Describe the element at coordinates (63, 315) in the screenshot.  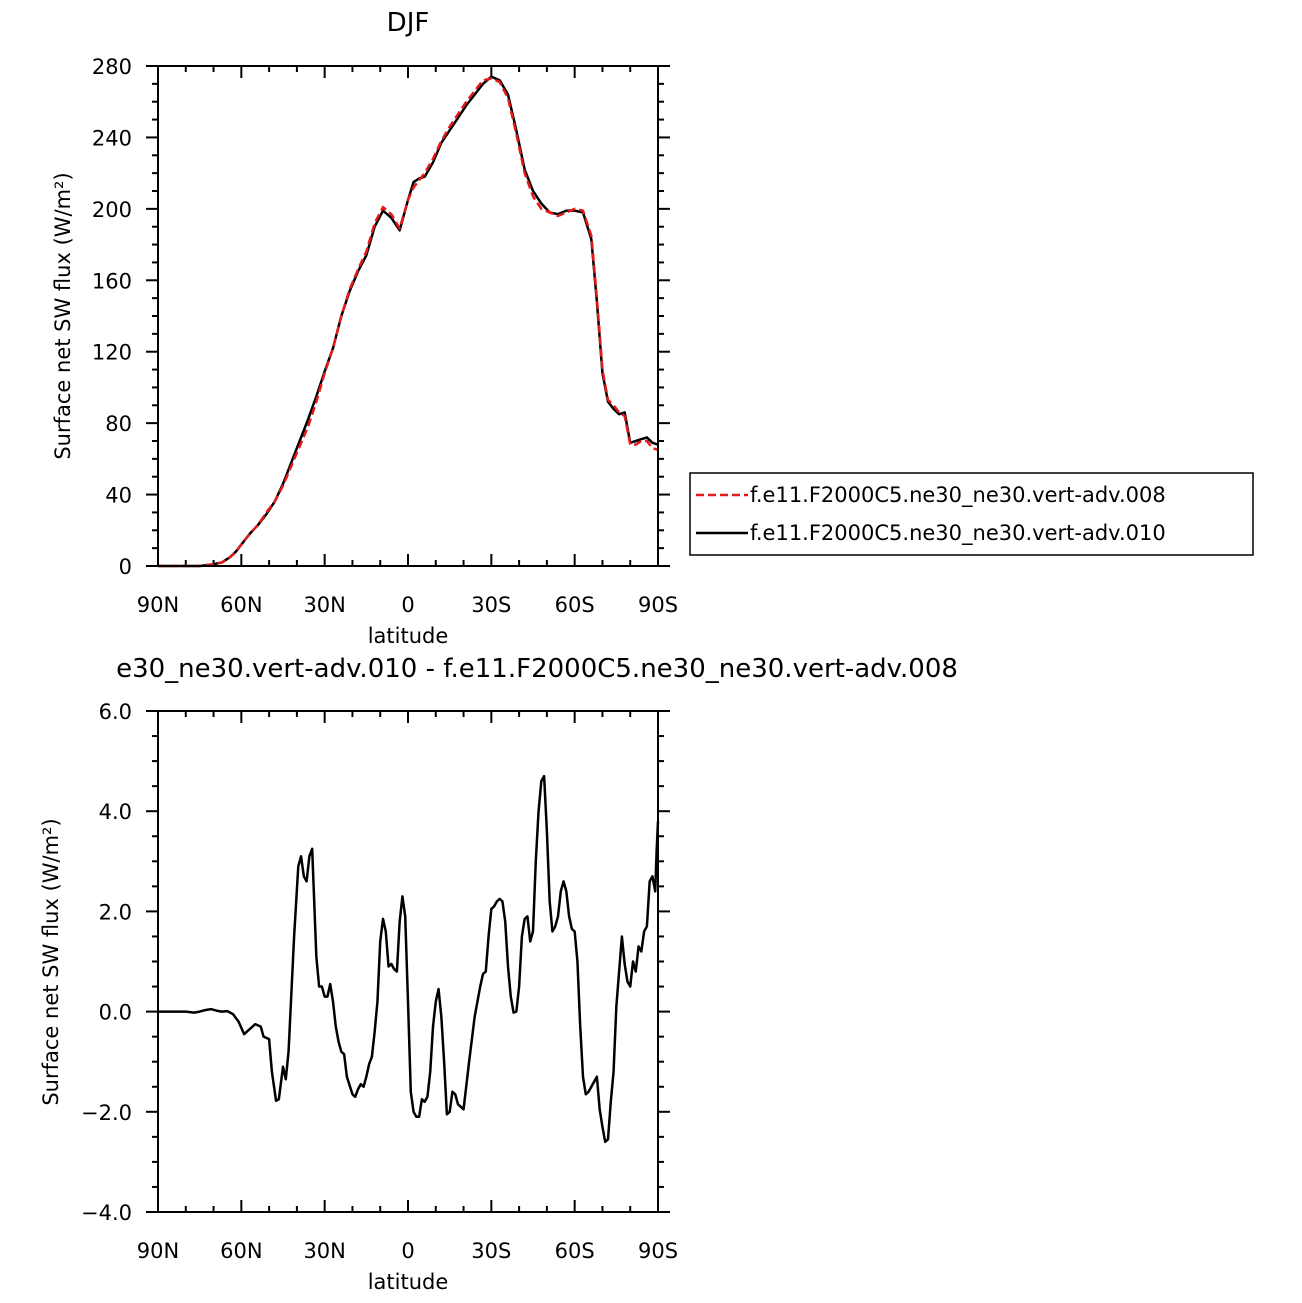
I see `top-y-axis-label: Surface net SW flux (W/m²)` at that location.